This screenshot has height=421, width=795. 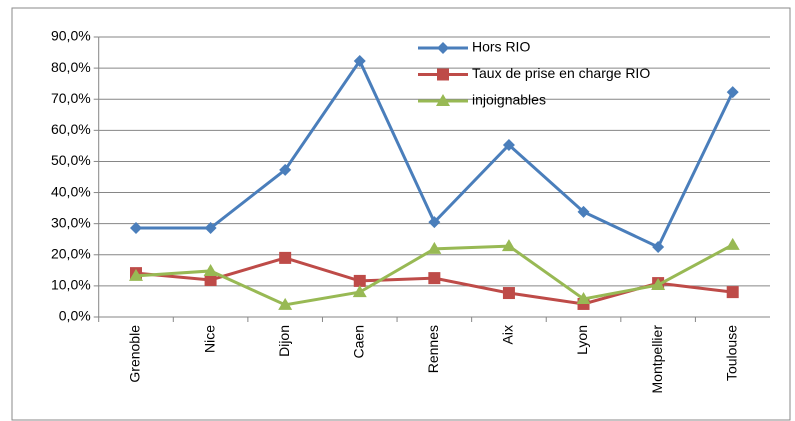 What do you see at coordinates (71, 36) in the screenshot?
I see `y-tick-label: 90,0%` at bounding box center [71, 36].